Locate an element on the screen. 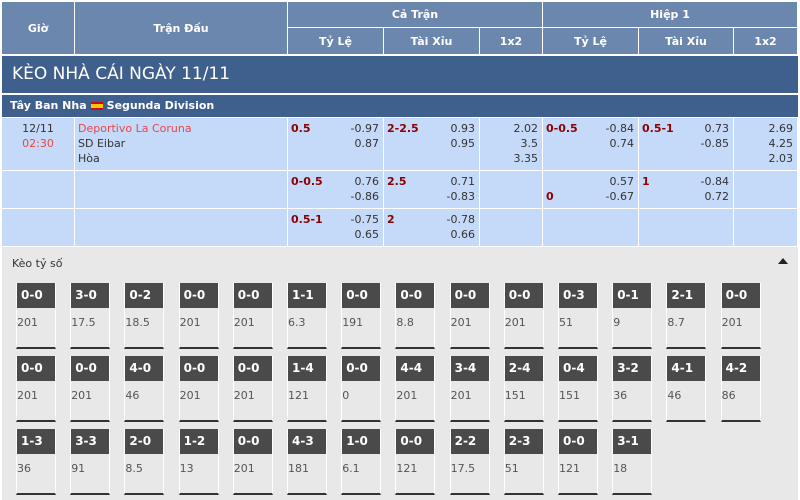  odds-value: 3.35 is located at coordinates (526, 158).